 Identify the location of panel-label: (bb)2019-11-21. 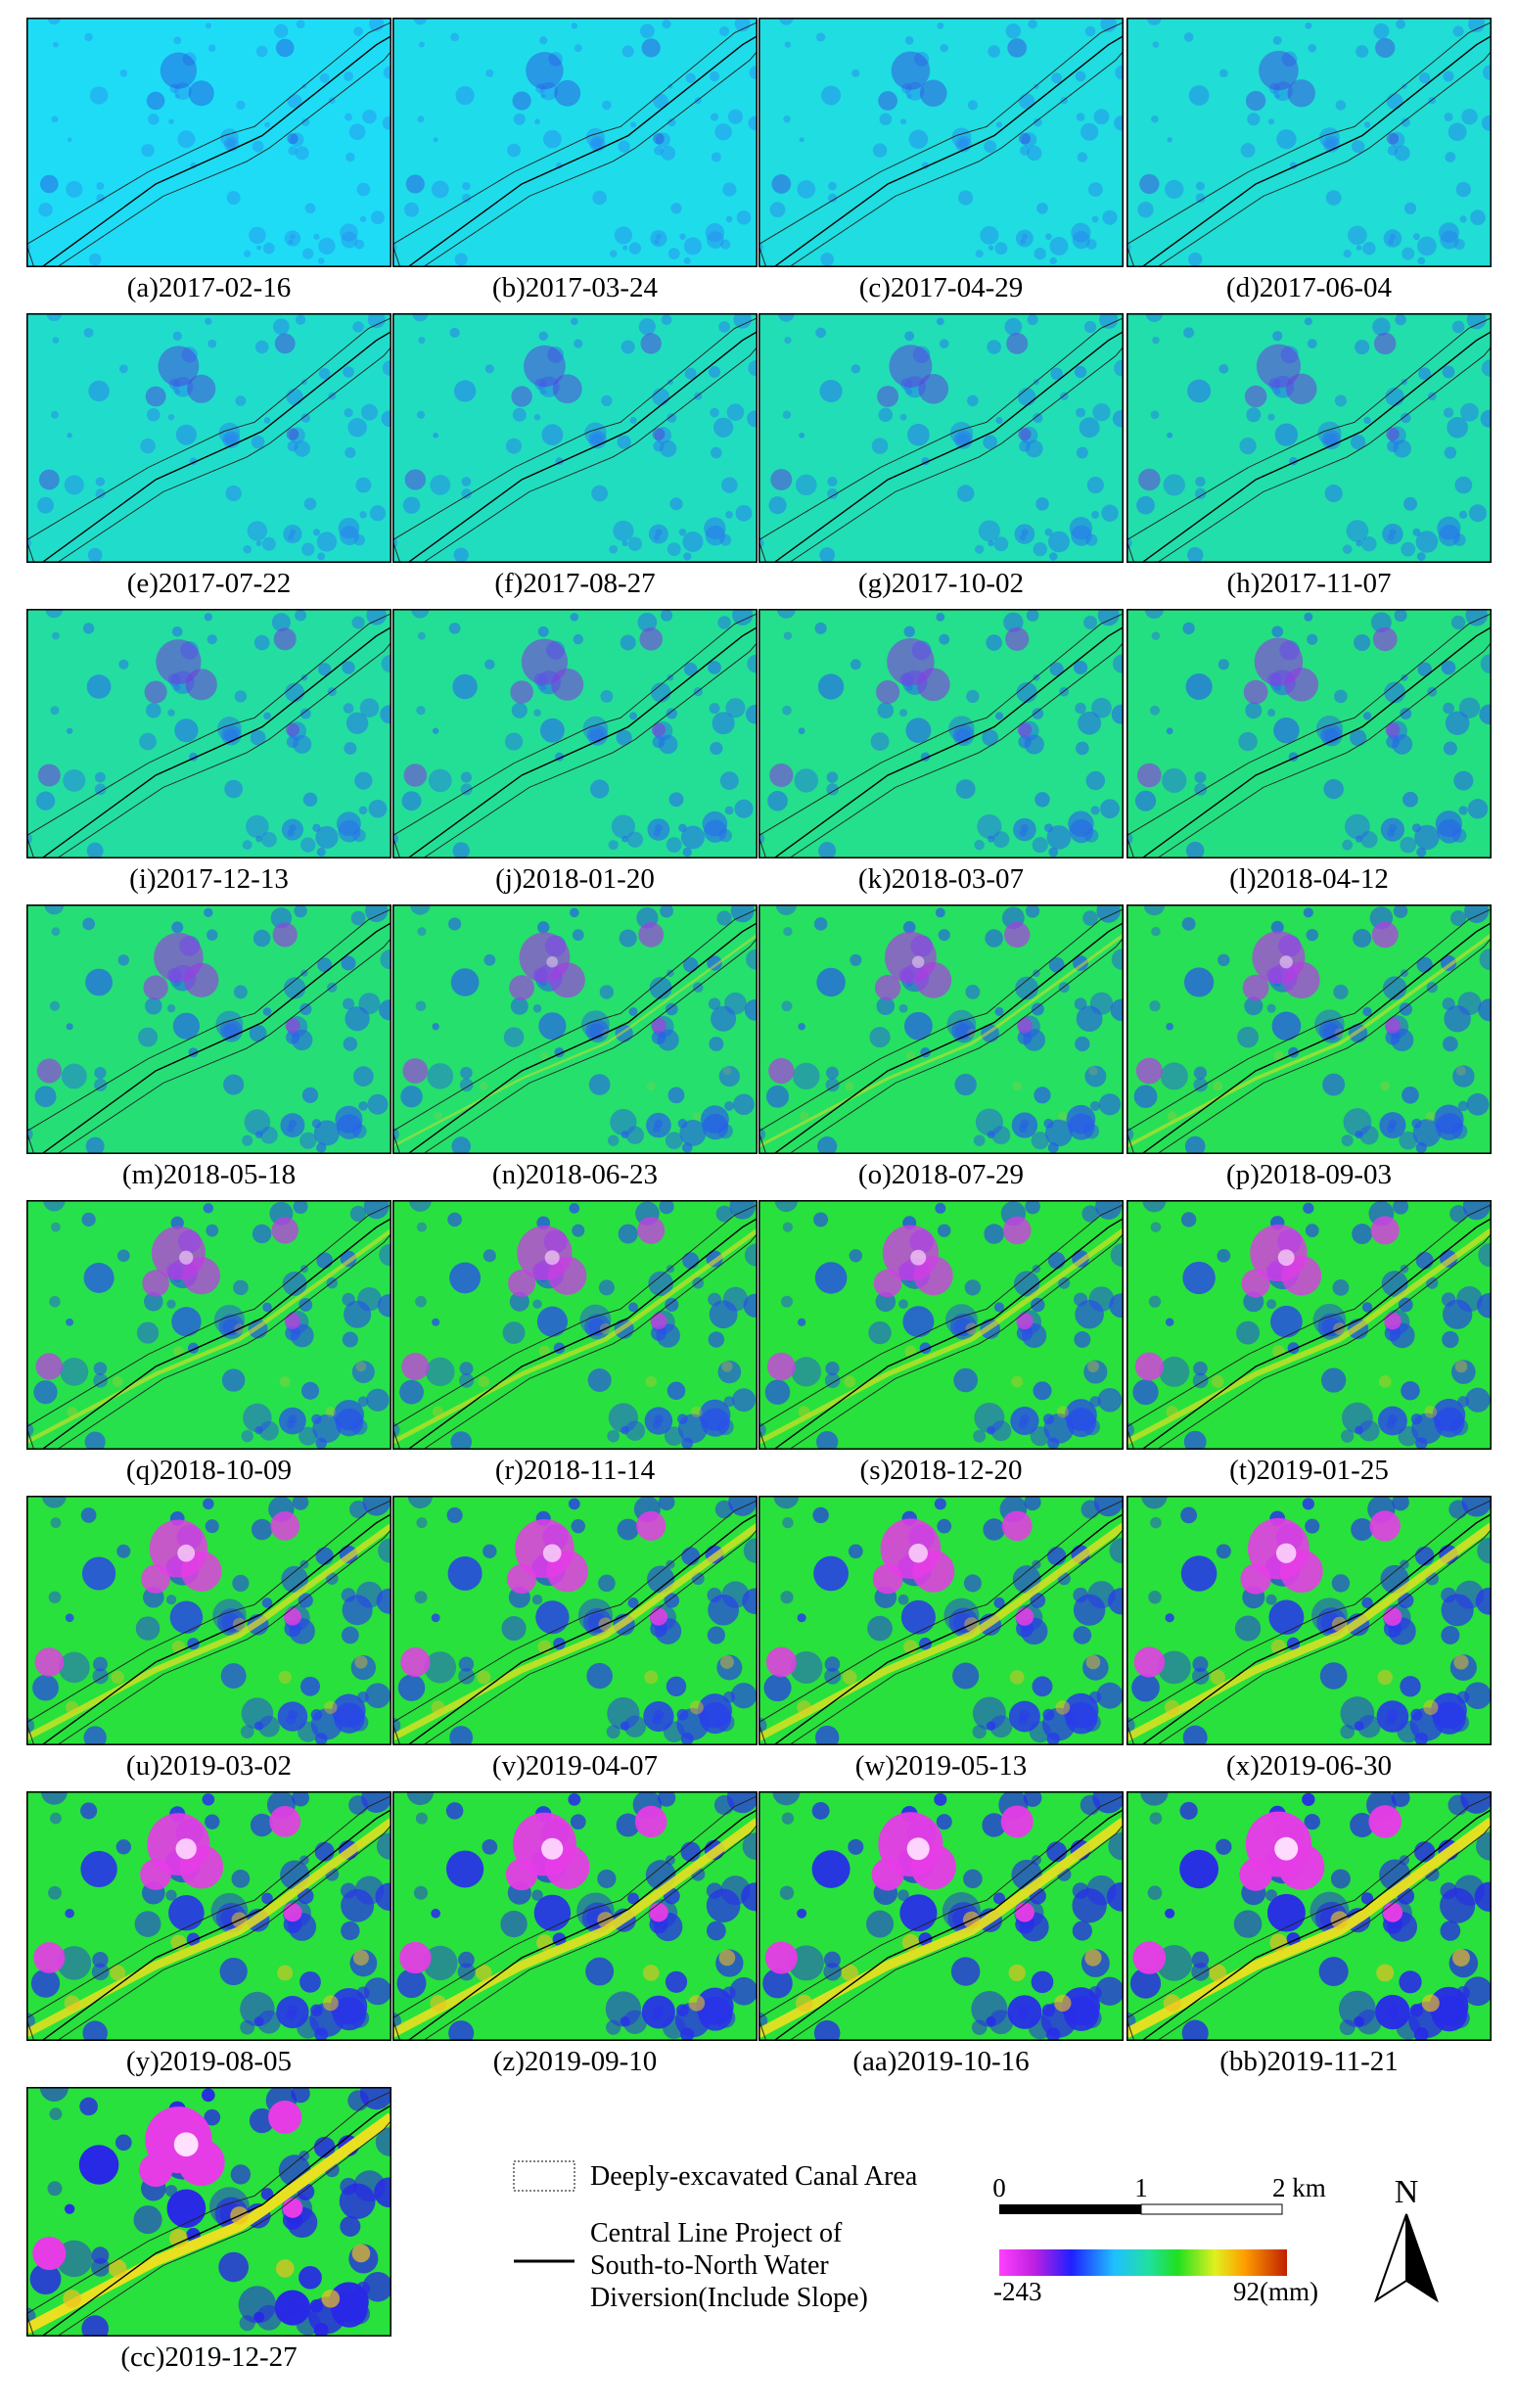
(1309, 2061).